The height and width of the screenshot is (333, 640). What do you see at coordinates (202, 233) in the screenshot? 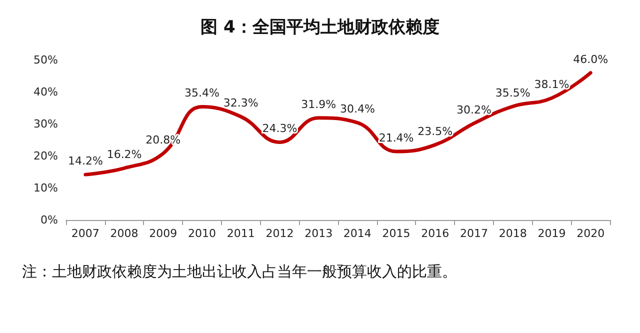
I see `x-tick-label: 2010` at bounding box center [202, 233].